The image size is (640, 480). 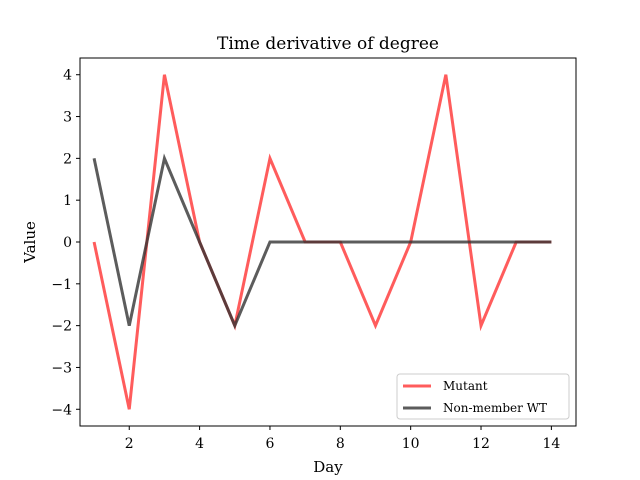 What do you see at coordinates (481, 444) in the screenshot?
I see `x-tick-label: 12` at bounding box center [481, 444].